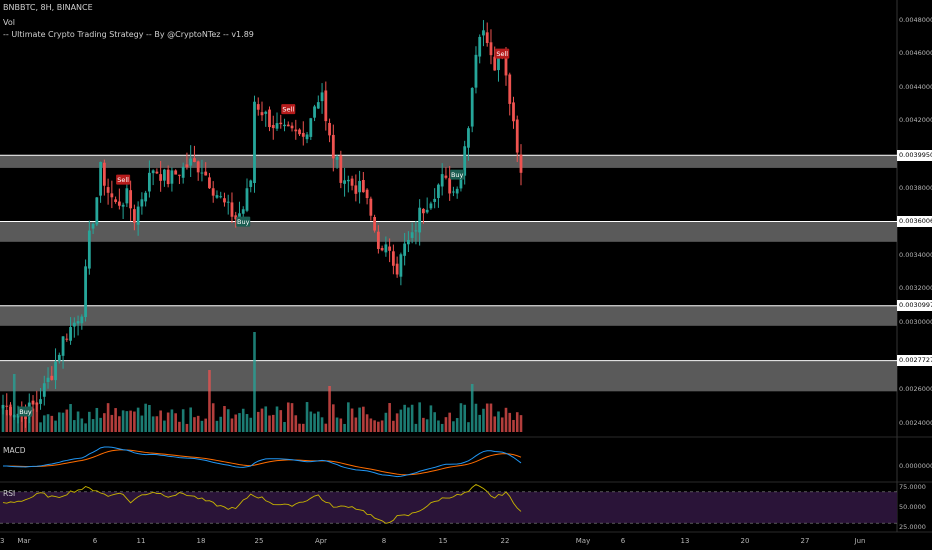 This screenshot has height=550, width=932. I want to click on time-tick-label: 25, so click(259, 541).